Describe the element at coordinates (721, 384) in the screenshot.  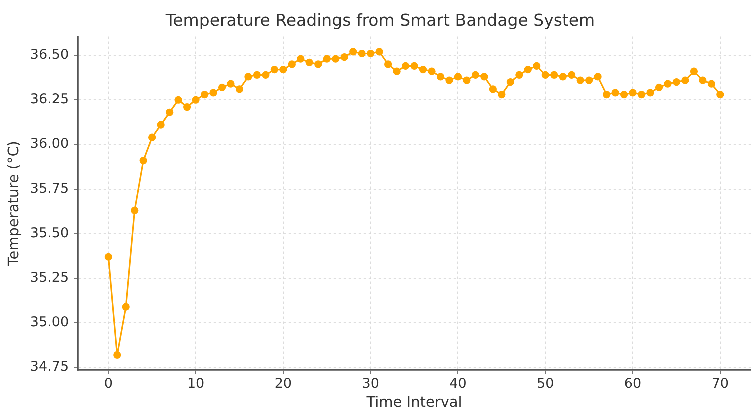
I see `x-tick-label: 70` at that location.